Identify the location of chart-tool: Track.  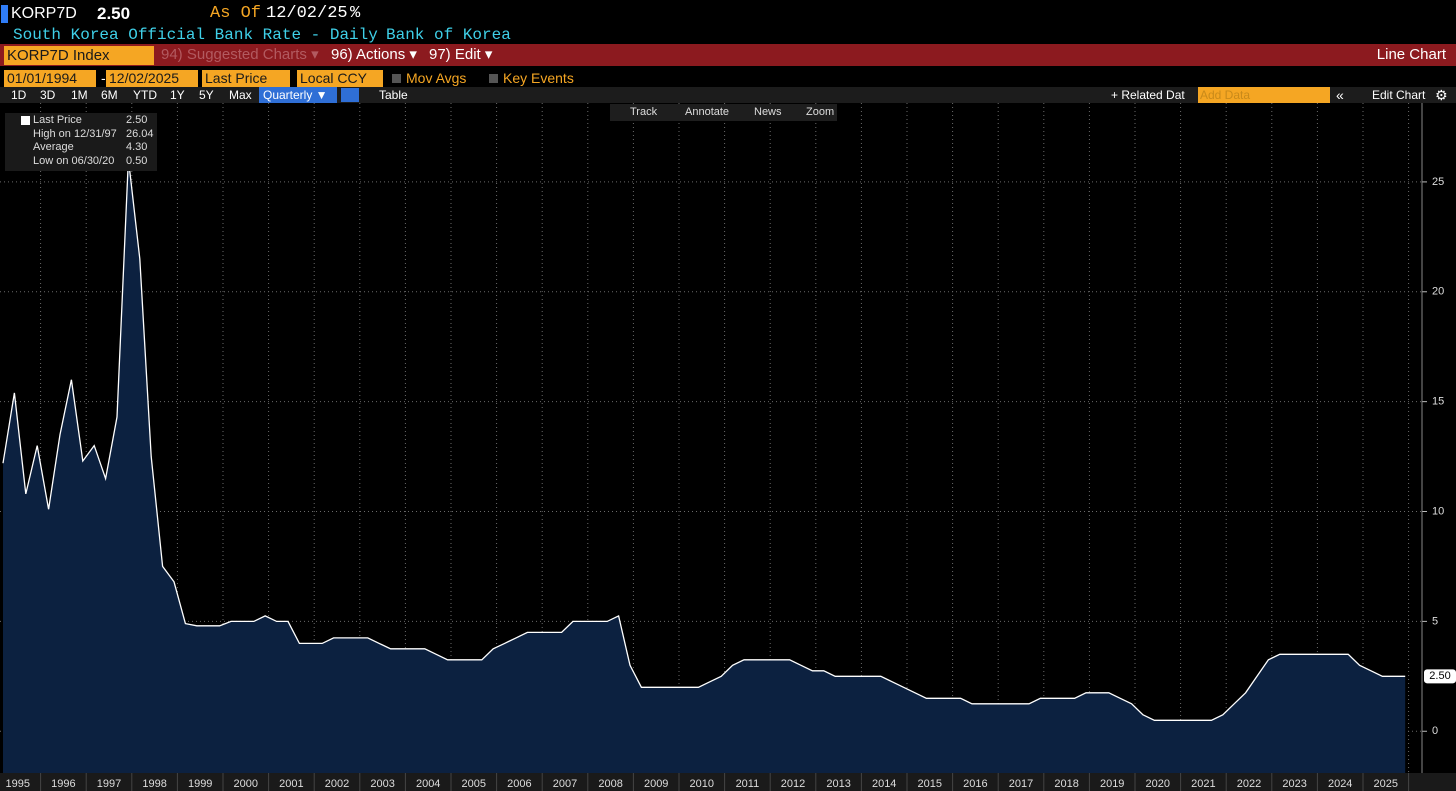
(644, 112).